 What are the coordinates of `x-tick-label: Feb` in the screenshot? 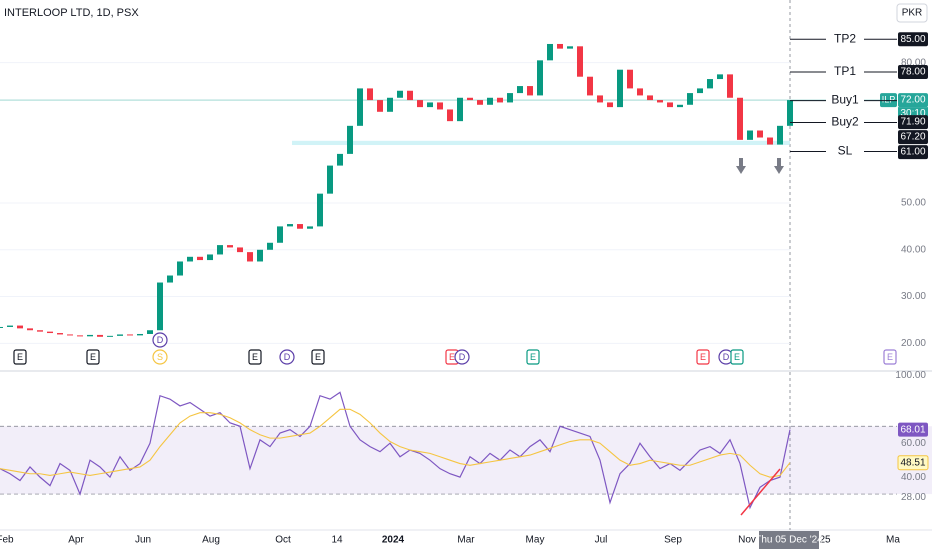 It's located at (7, 540).